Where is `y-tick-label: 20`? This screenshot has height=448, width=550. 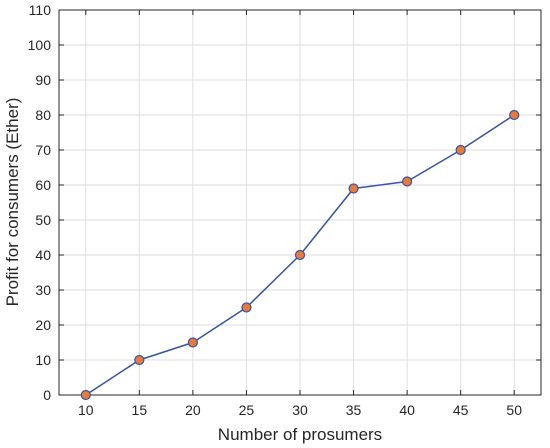
y-tick-label: 20 is located at coordinates (43, 325).